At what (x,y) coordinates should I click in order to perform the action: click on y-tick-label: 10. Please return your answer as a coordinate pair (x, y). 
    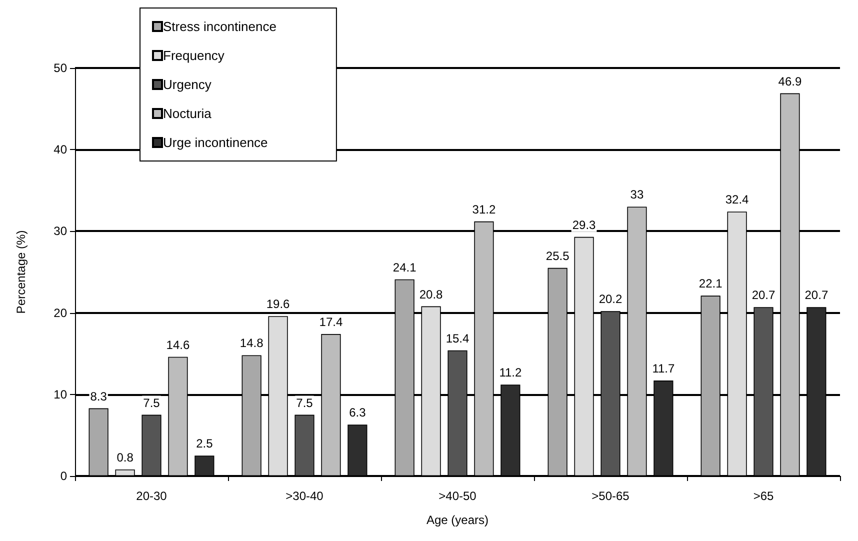
    Looking at the image, I should click on (61, 394).